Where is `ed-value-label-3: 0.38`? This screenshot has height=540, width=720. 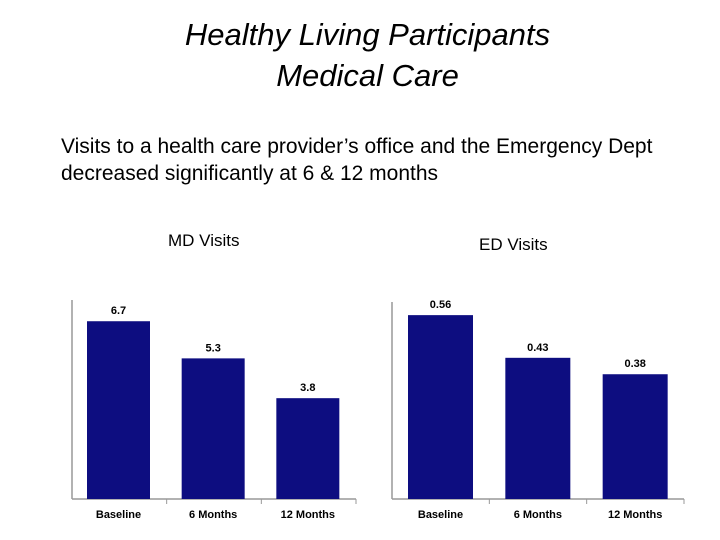
ed-value-label-3: 0.38 is located at coordinates (634, 364).